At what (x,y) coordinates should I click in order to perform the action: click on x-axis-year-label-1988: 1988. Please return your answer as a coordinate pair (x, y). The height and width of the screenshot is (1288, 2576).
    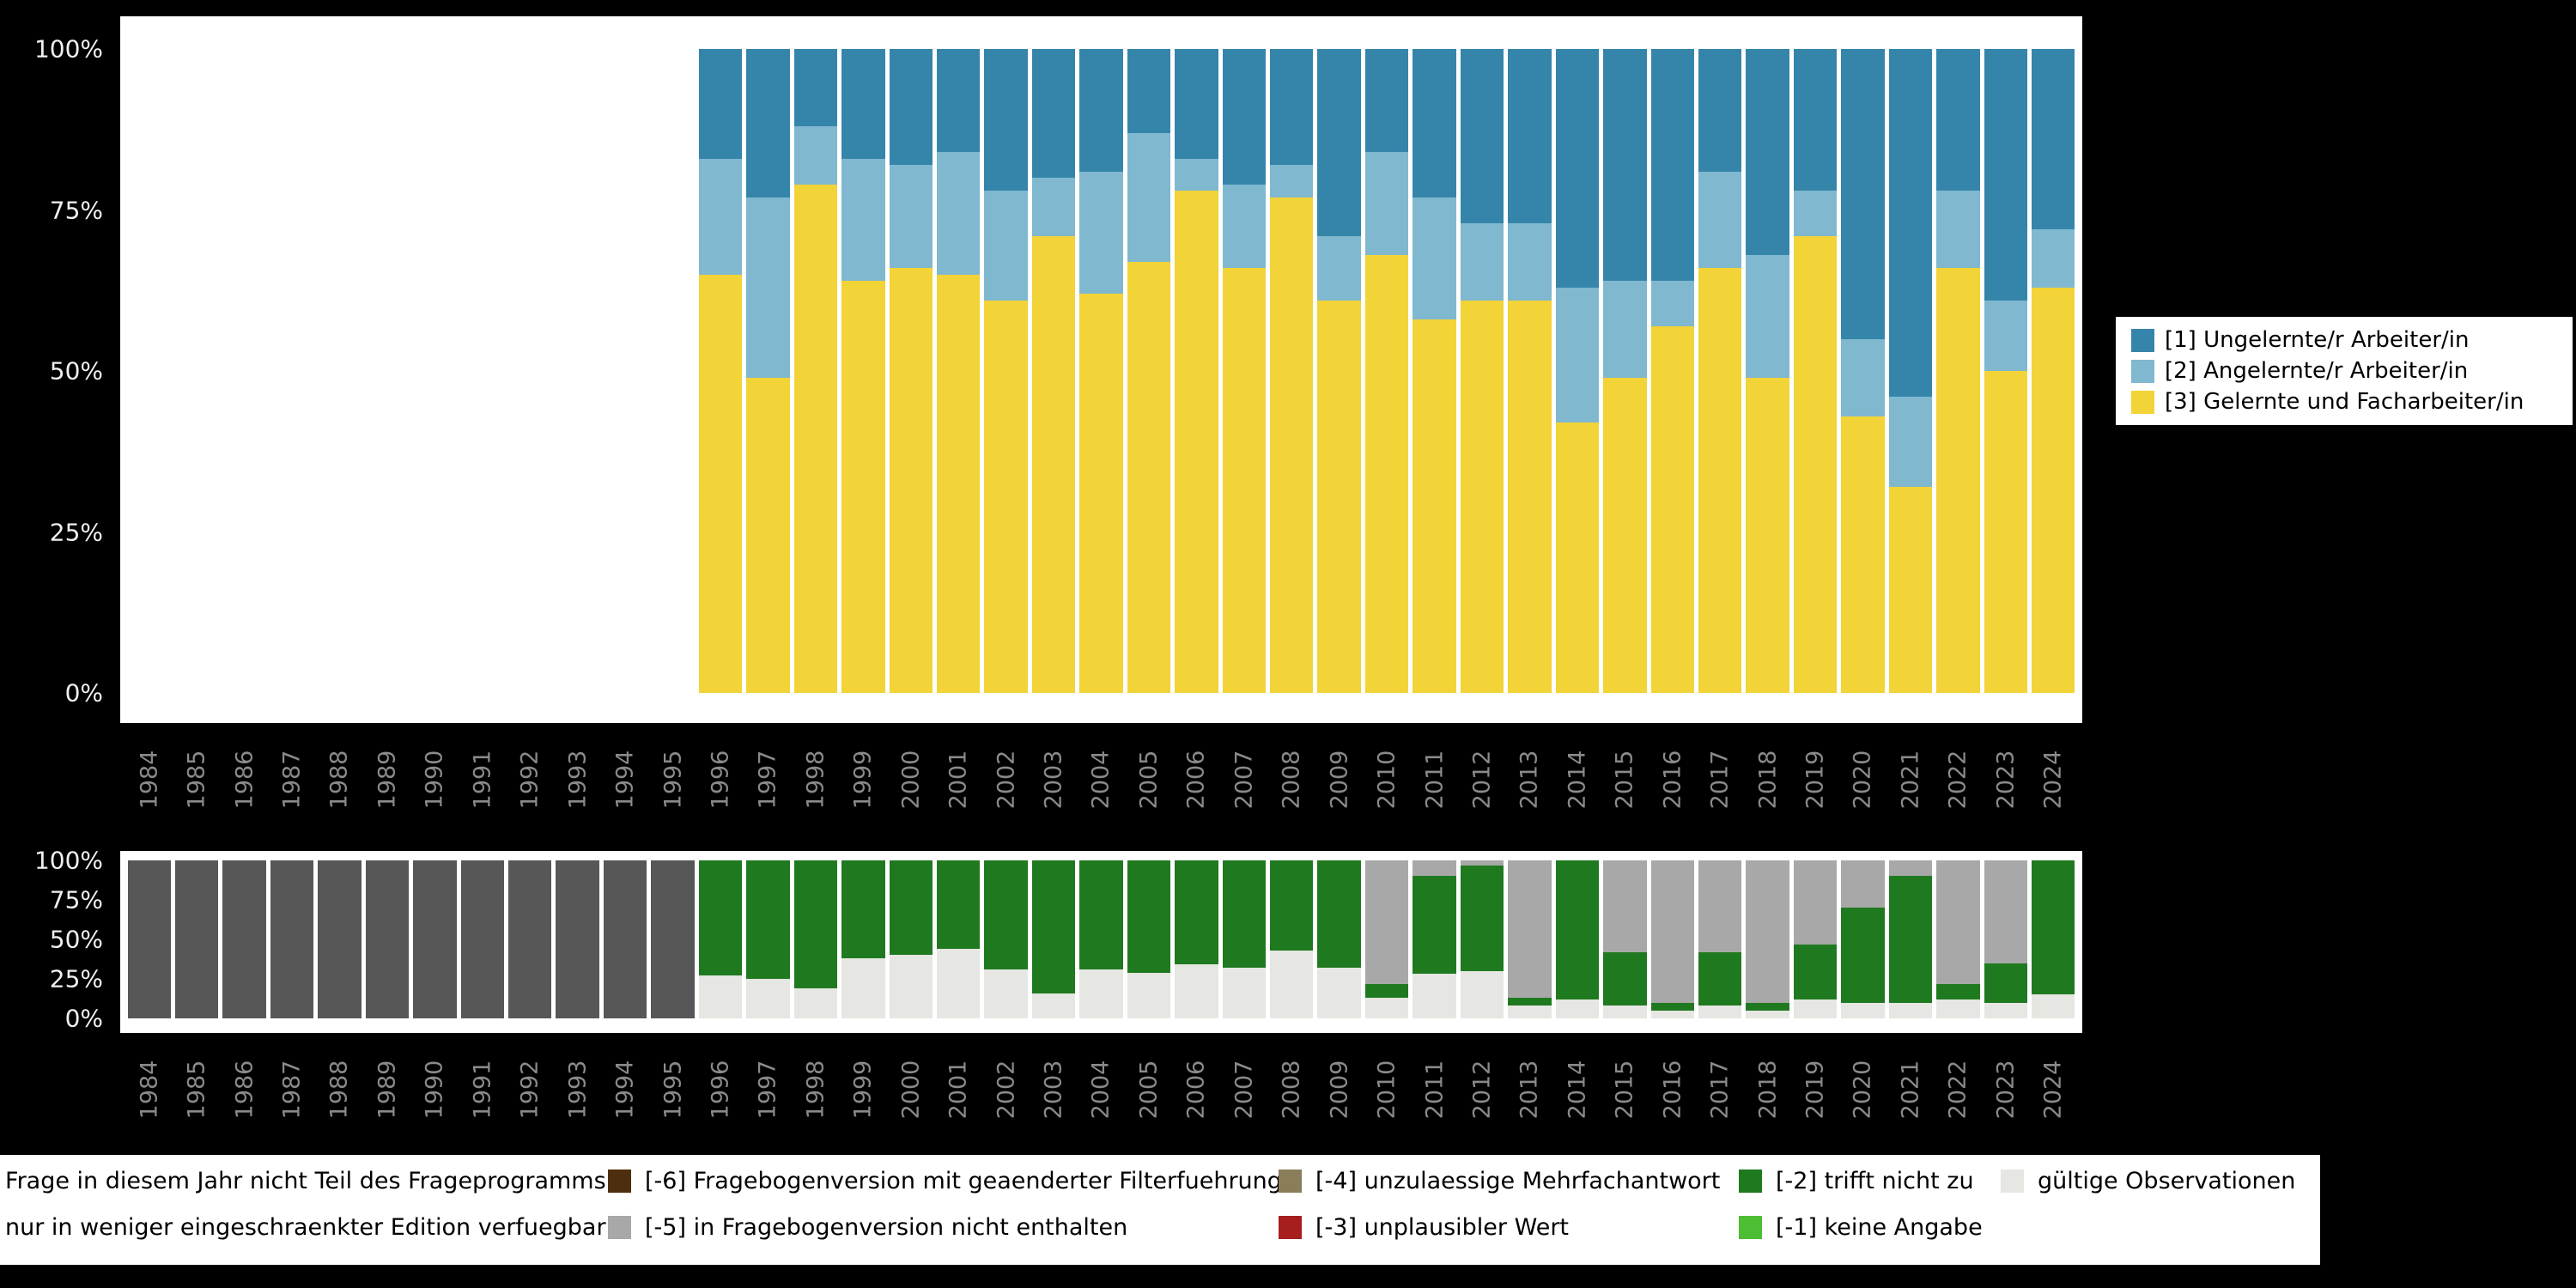
    Looking at the image, I should click on (339, 780).